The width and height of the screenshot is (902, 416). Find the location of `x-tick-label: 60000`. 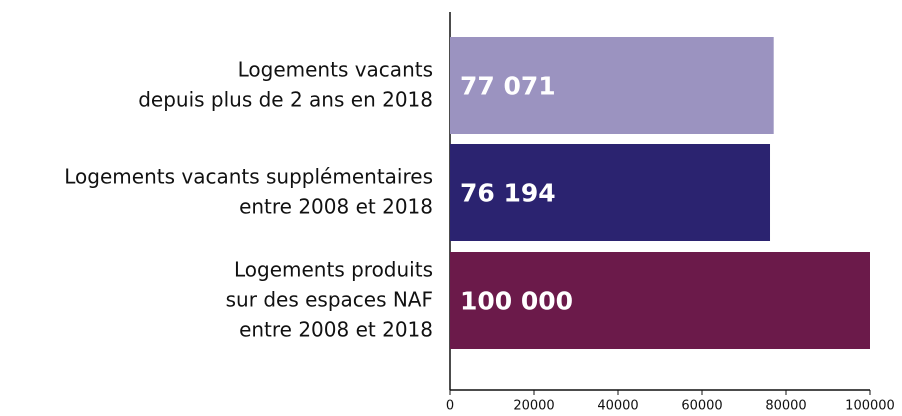

x-tick-label: 60000 is located at coordinates (701, 406).